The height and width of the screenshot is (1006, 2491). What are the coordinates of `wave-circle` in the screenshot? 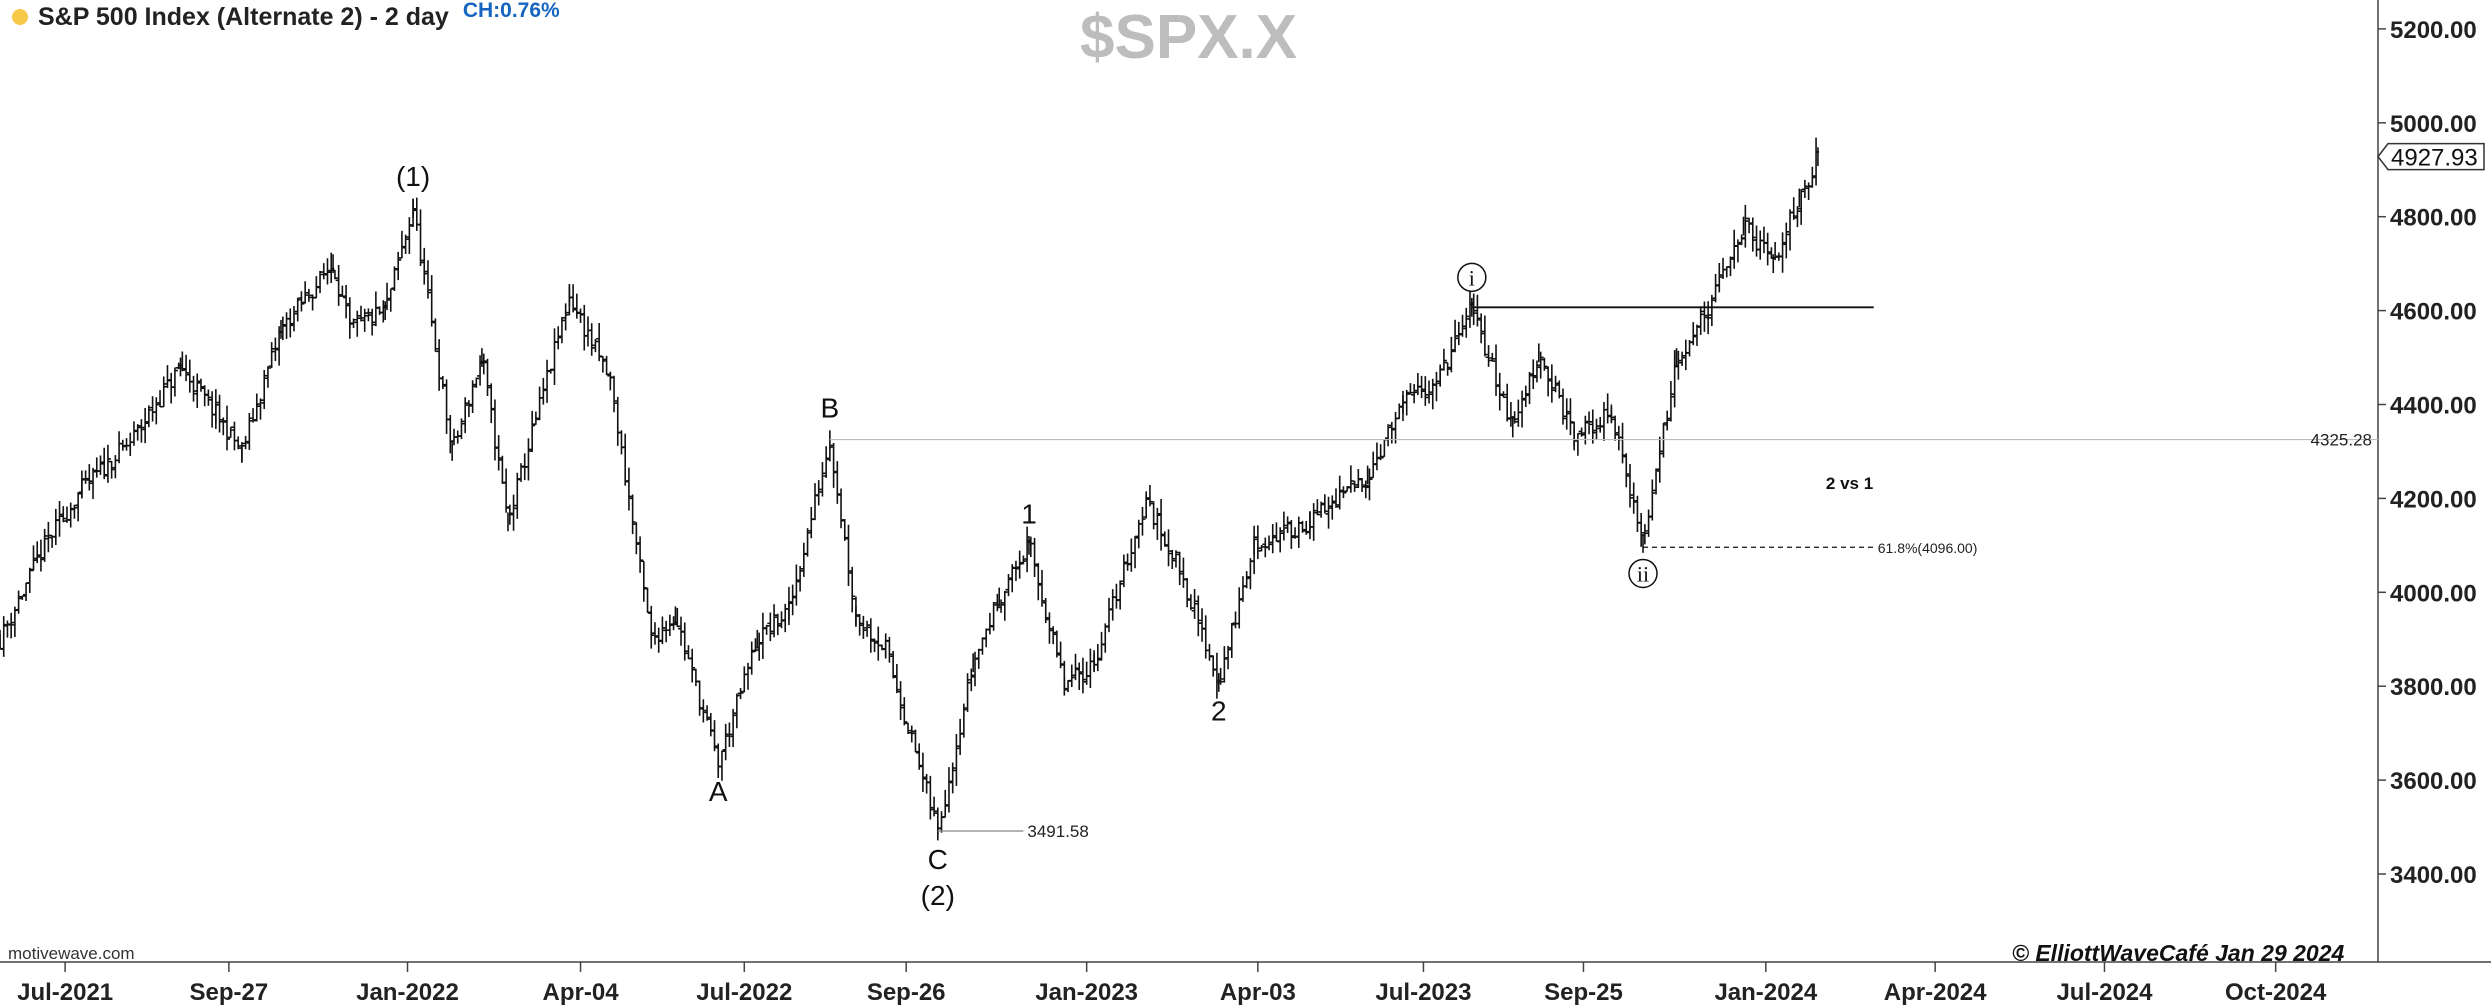 It's located at (1472, 277).